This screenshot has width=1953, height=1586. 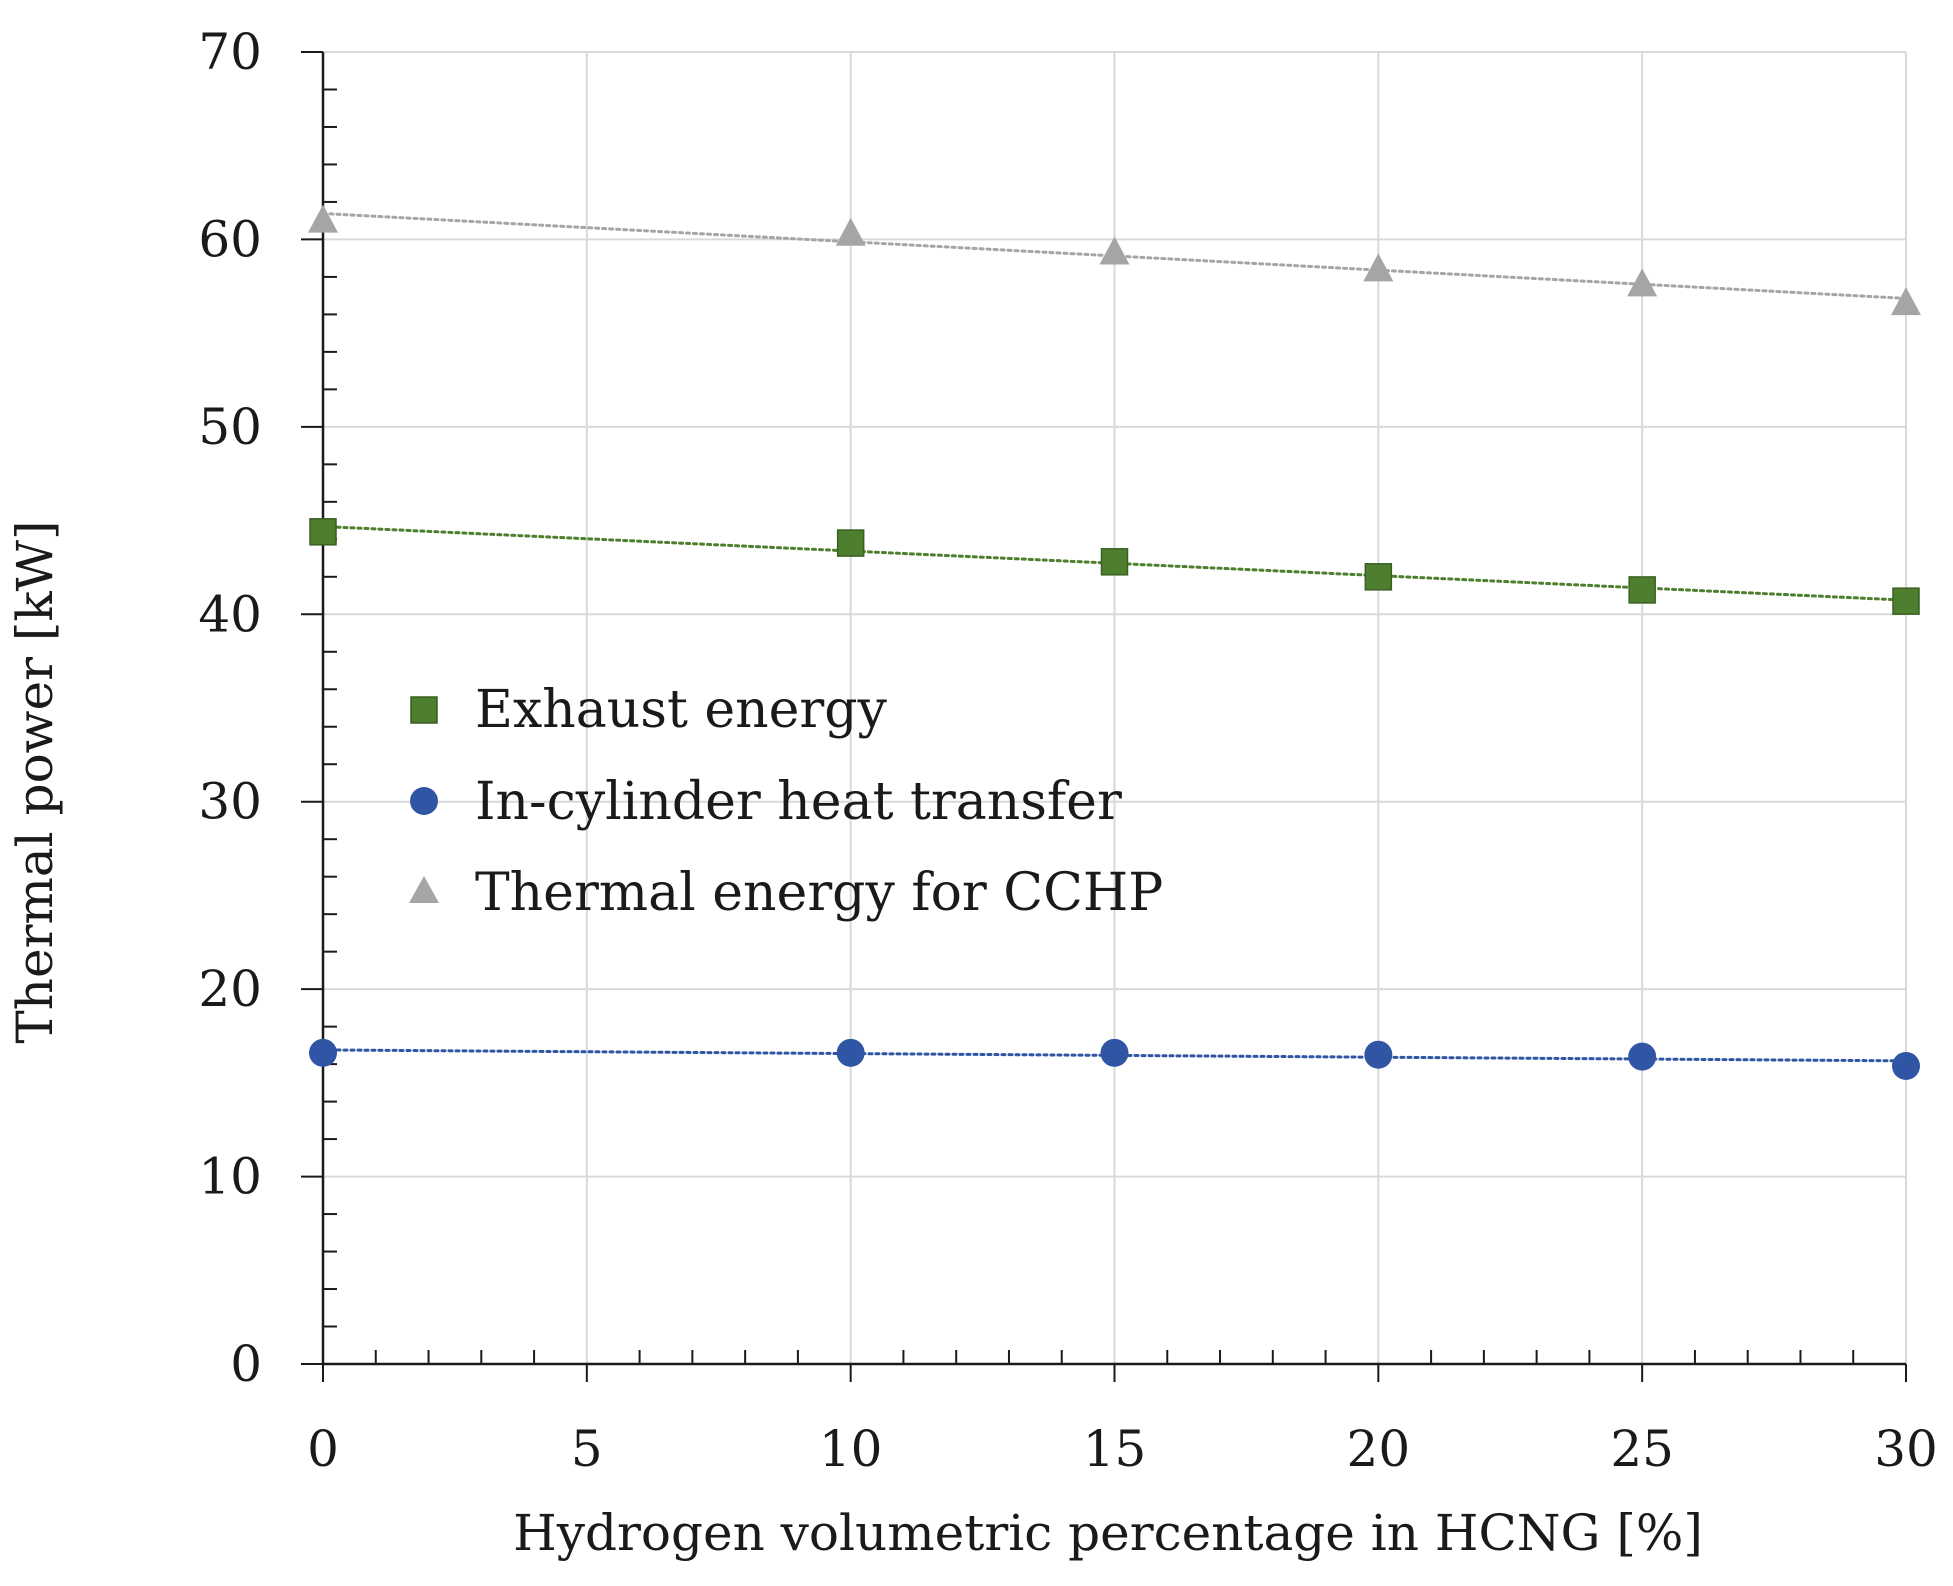 What do you see at coordinates (323, 1449) in the screenshot?
I see `x-tick-label-0: 0` at bounding box center [323, 1449].